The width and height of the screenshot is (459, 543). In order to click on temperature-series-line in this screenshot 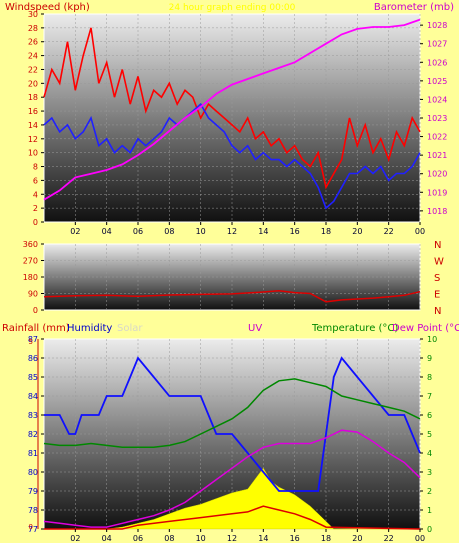, I will do `click(232, 413)`.